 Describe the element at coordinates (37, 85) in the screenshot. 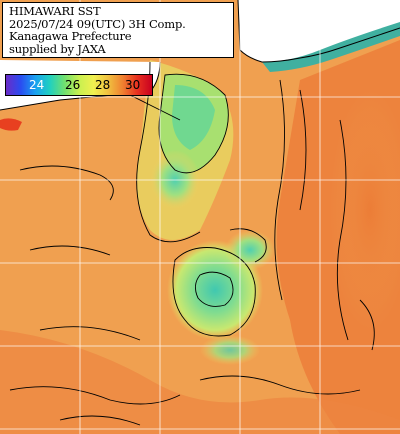

I see `legend-label-24: 24` at that location.